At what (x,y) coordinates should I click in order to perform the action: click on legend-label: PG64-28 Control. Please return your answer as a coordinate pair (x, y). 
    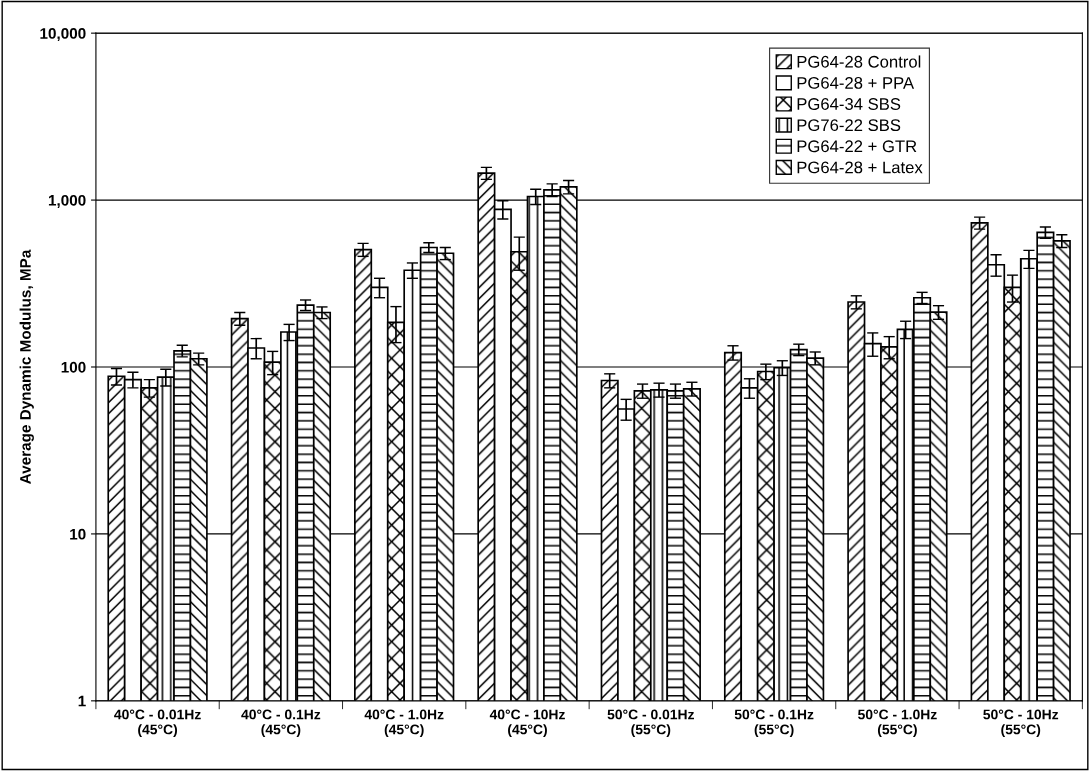
    Looking at the image, I should click on (859, 61).